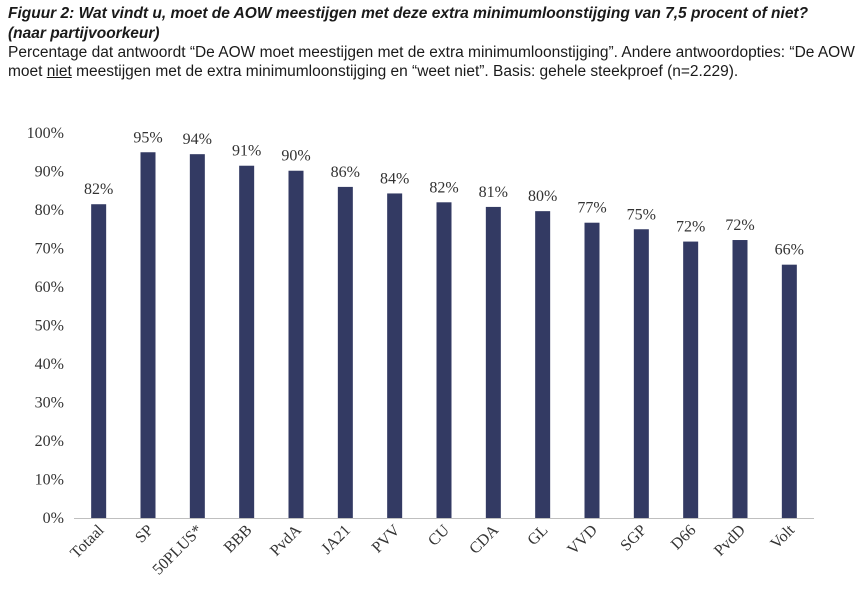 This screenshot has width=867, height=599. Describe the element at coordinates (394, 178) in the screenshot. I see `data-label: 84%` at that location.